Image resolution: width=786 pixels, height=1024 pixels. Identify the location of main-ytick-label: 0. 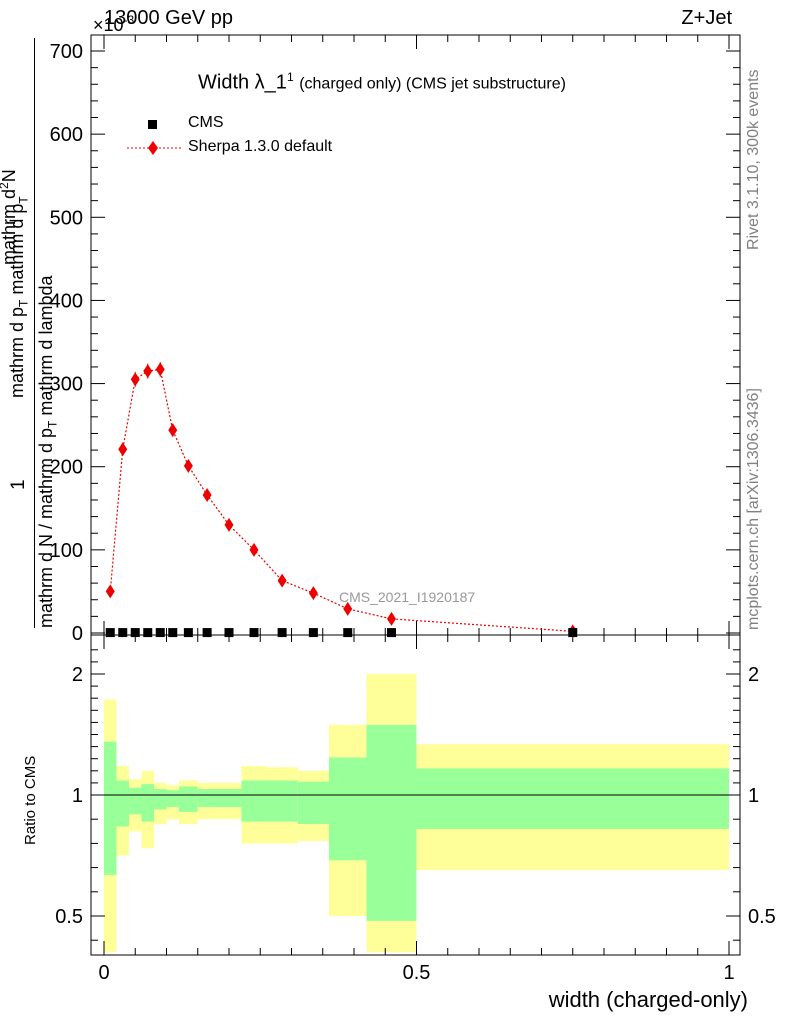
(77, 634).